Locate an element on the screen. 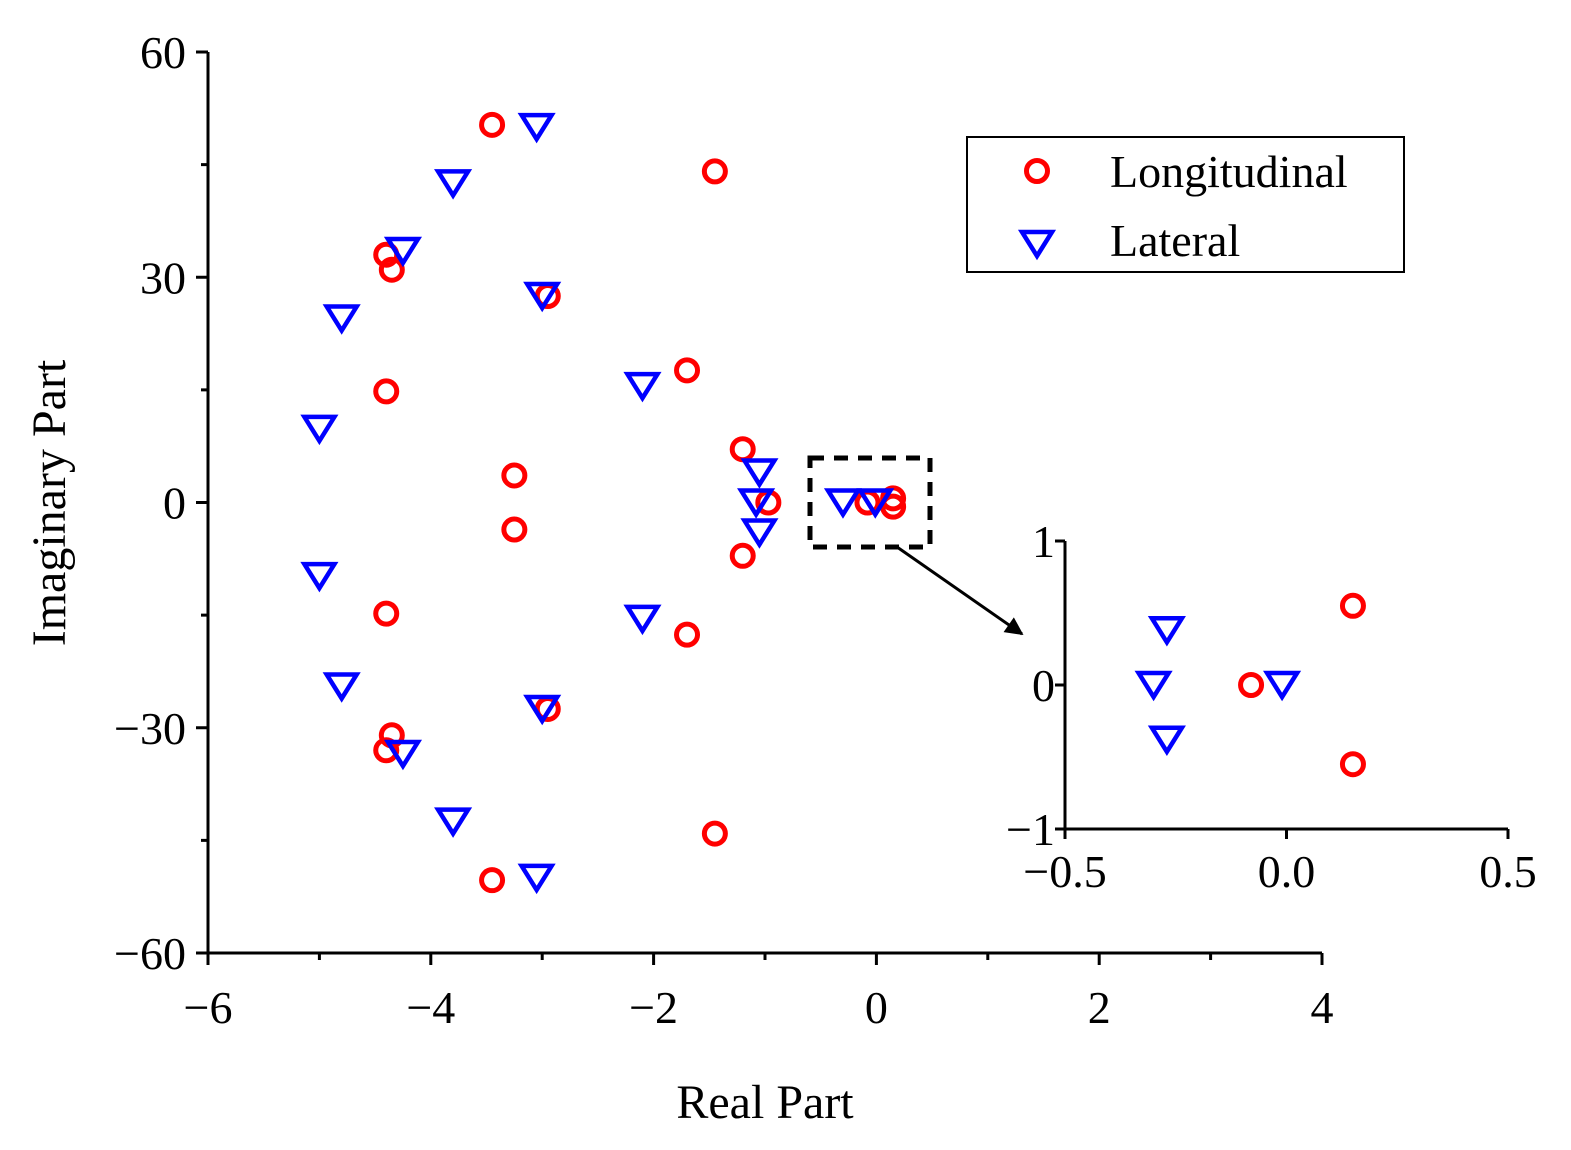  y-tick-label: −30 is located at coordinates (150, 728).